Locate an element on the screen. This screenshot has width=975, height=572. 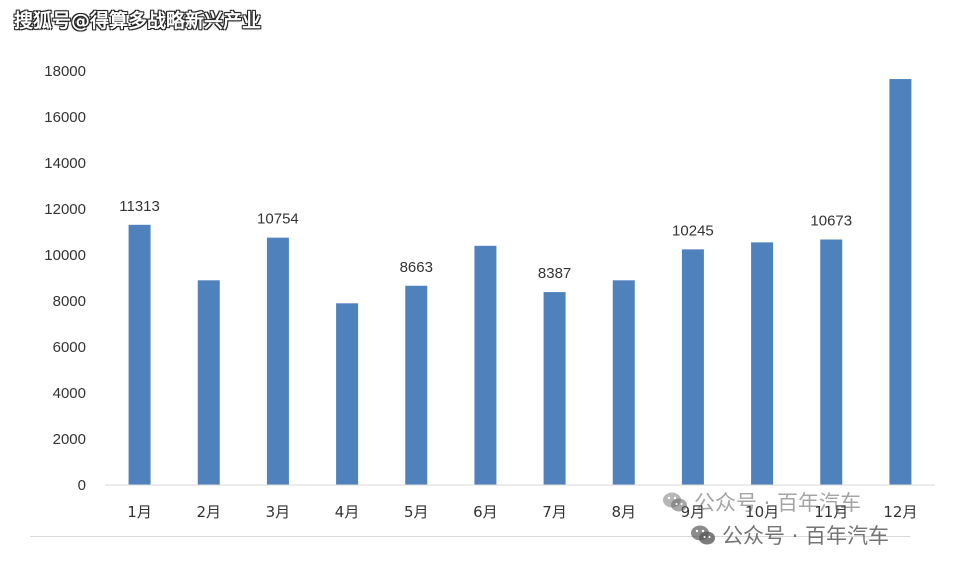
watermark-text-1: 公众号 · 百年汽车 is located at coordinates (778, 503).